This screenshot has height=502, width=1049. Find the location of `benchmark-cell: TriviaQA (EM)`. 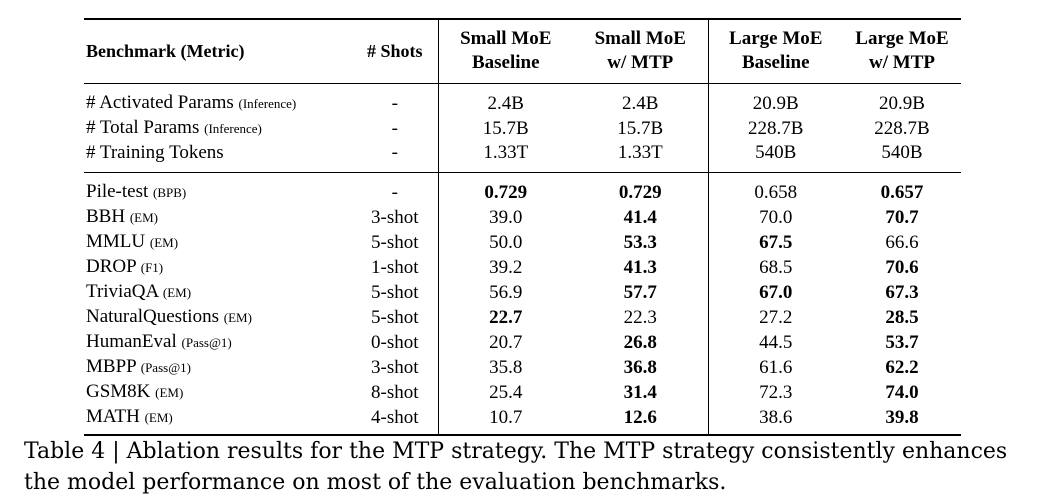

benchmark-cell: TriviaQA (EM) is located at coordinates (218, 292).